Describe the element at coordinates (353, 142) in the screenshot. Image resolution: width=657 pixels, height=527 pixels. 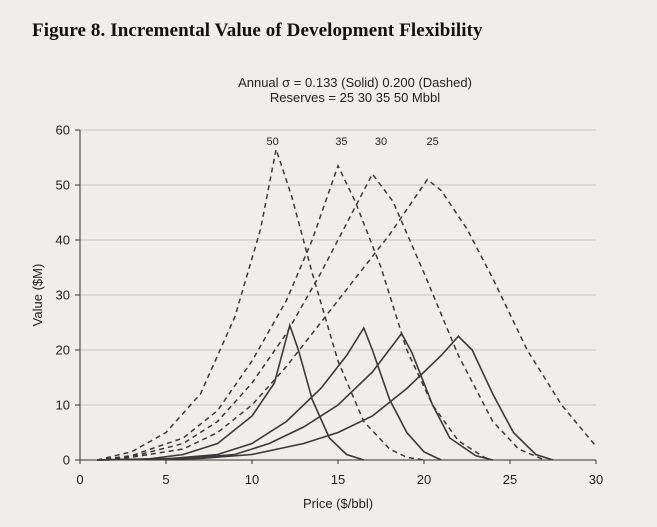
I see `peak-labels: 50 35 30 25` at that location.